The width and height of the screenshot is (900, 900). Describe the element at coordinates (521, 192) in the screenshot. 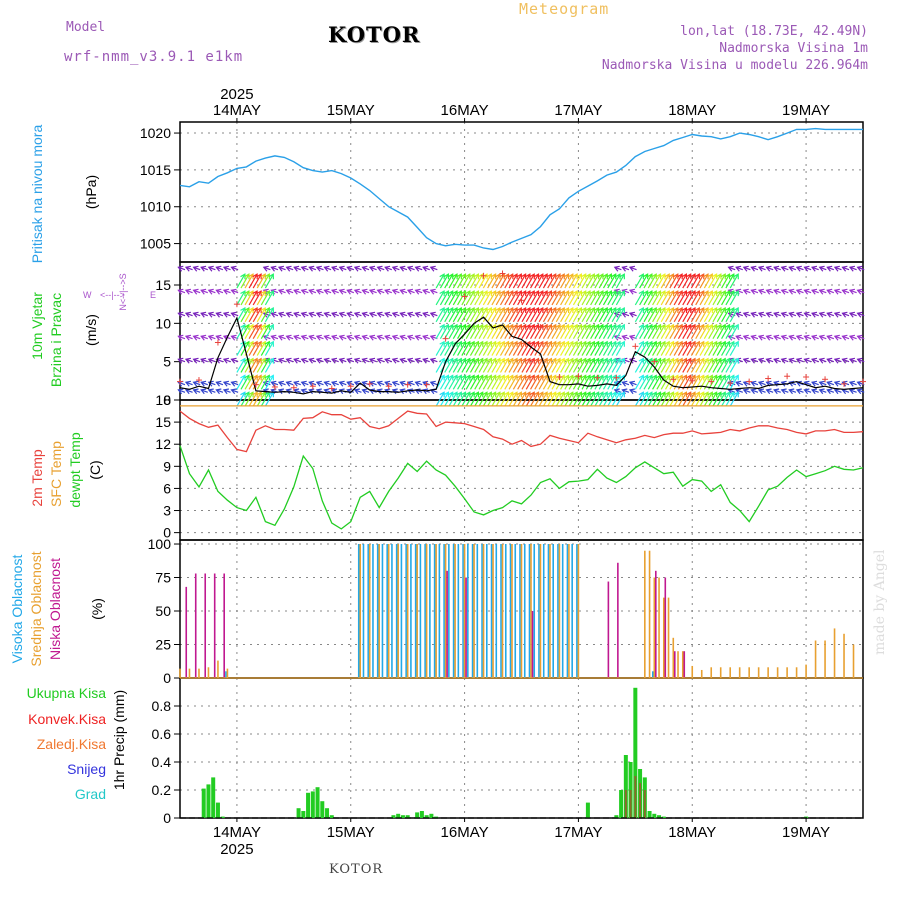

I see `panel-frame` at that location.